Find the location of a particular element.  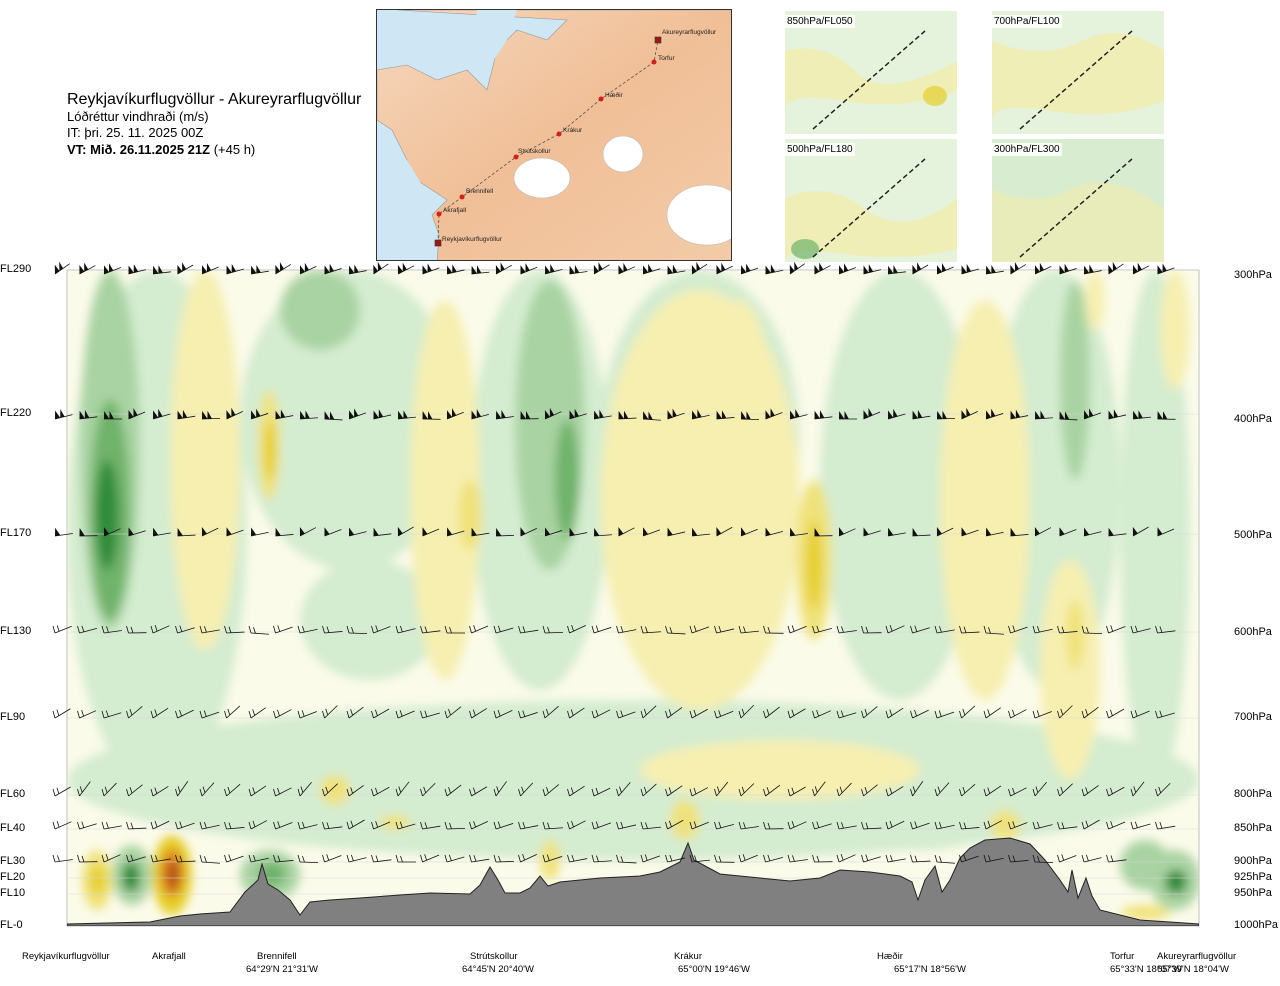

pressure-level-label: 800hPa is located at coordinates (1253, 794).